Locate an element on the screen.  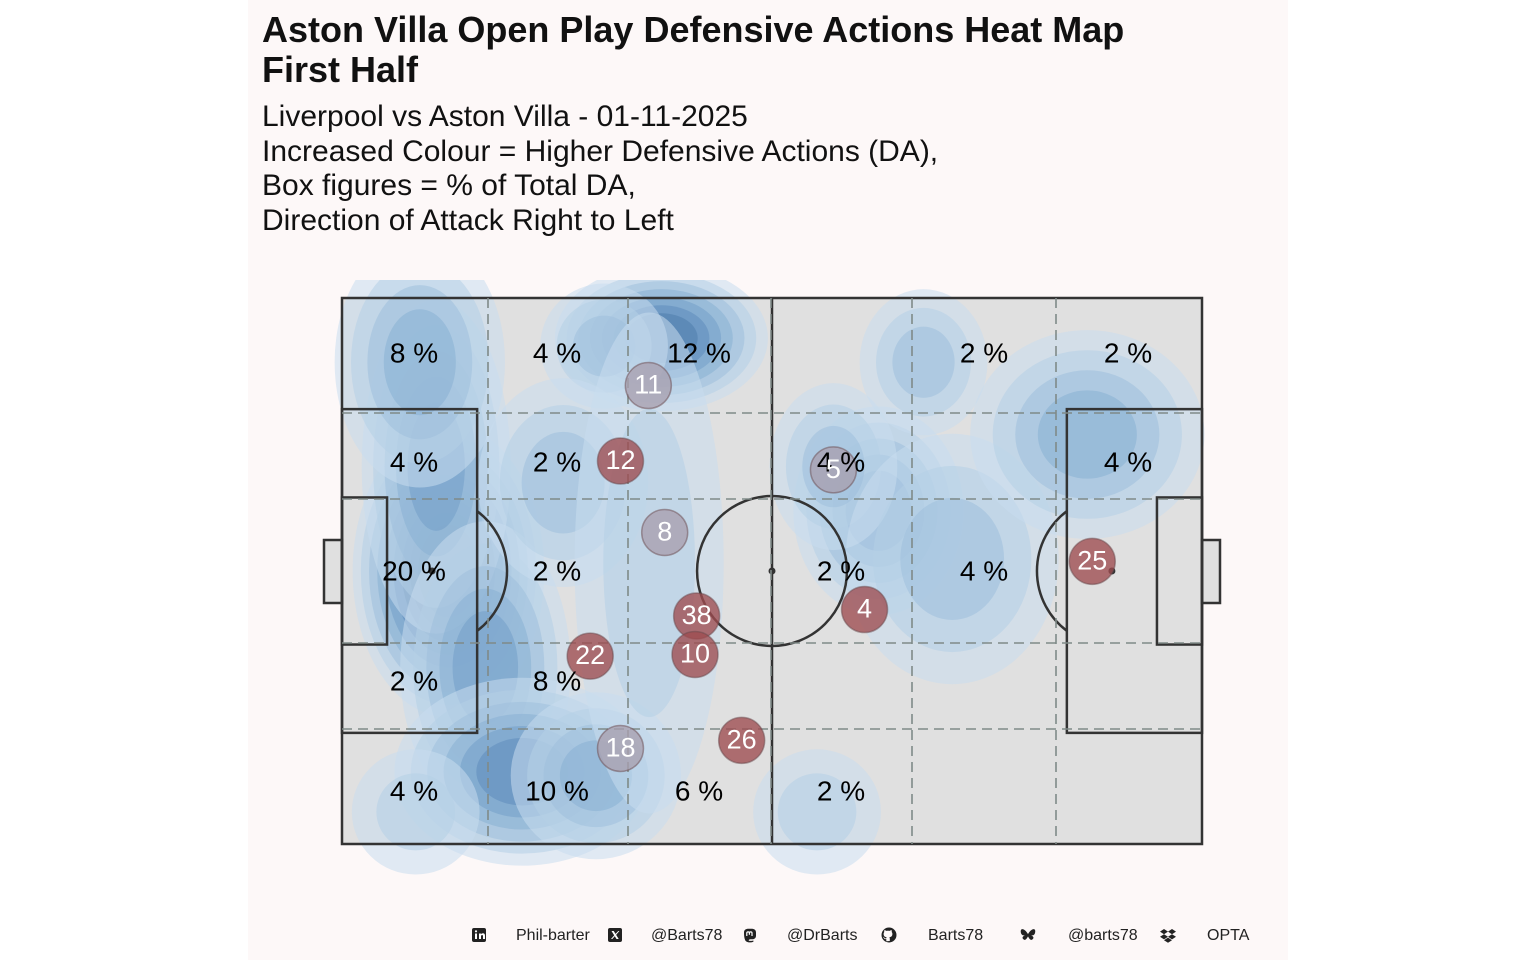
bluesky-handle: @barts78 is located at coordinates (1103, 935).